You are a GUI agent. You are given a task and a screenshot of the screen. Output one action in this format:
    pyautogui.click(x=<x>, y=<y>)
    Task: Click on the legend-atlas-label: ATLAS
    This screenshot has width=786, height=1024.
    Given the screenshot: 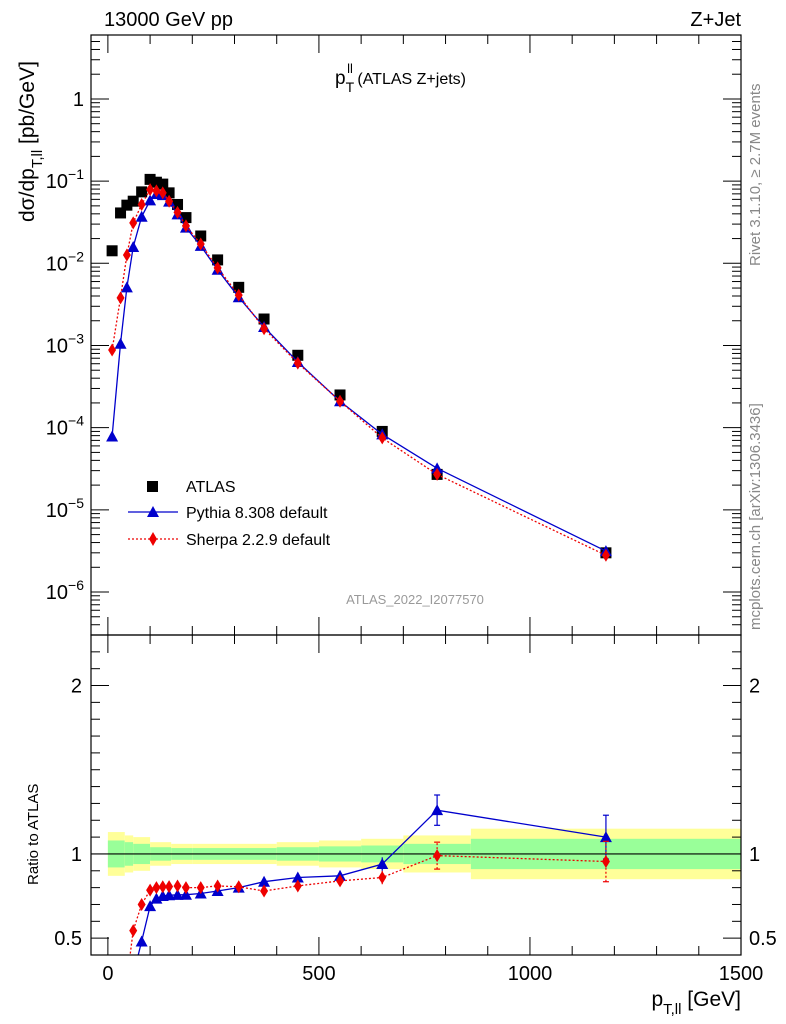 What is the action you would take?
    pyautogui.click(x=211, y=487)
    